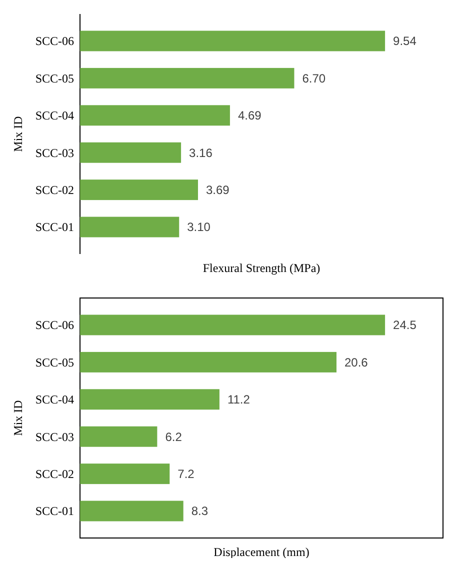  Describe the element at coordinates (238, 399) in the screenshot. I see `data-label: 11.2` at that location.